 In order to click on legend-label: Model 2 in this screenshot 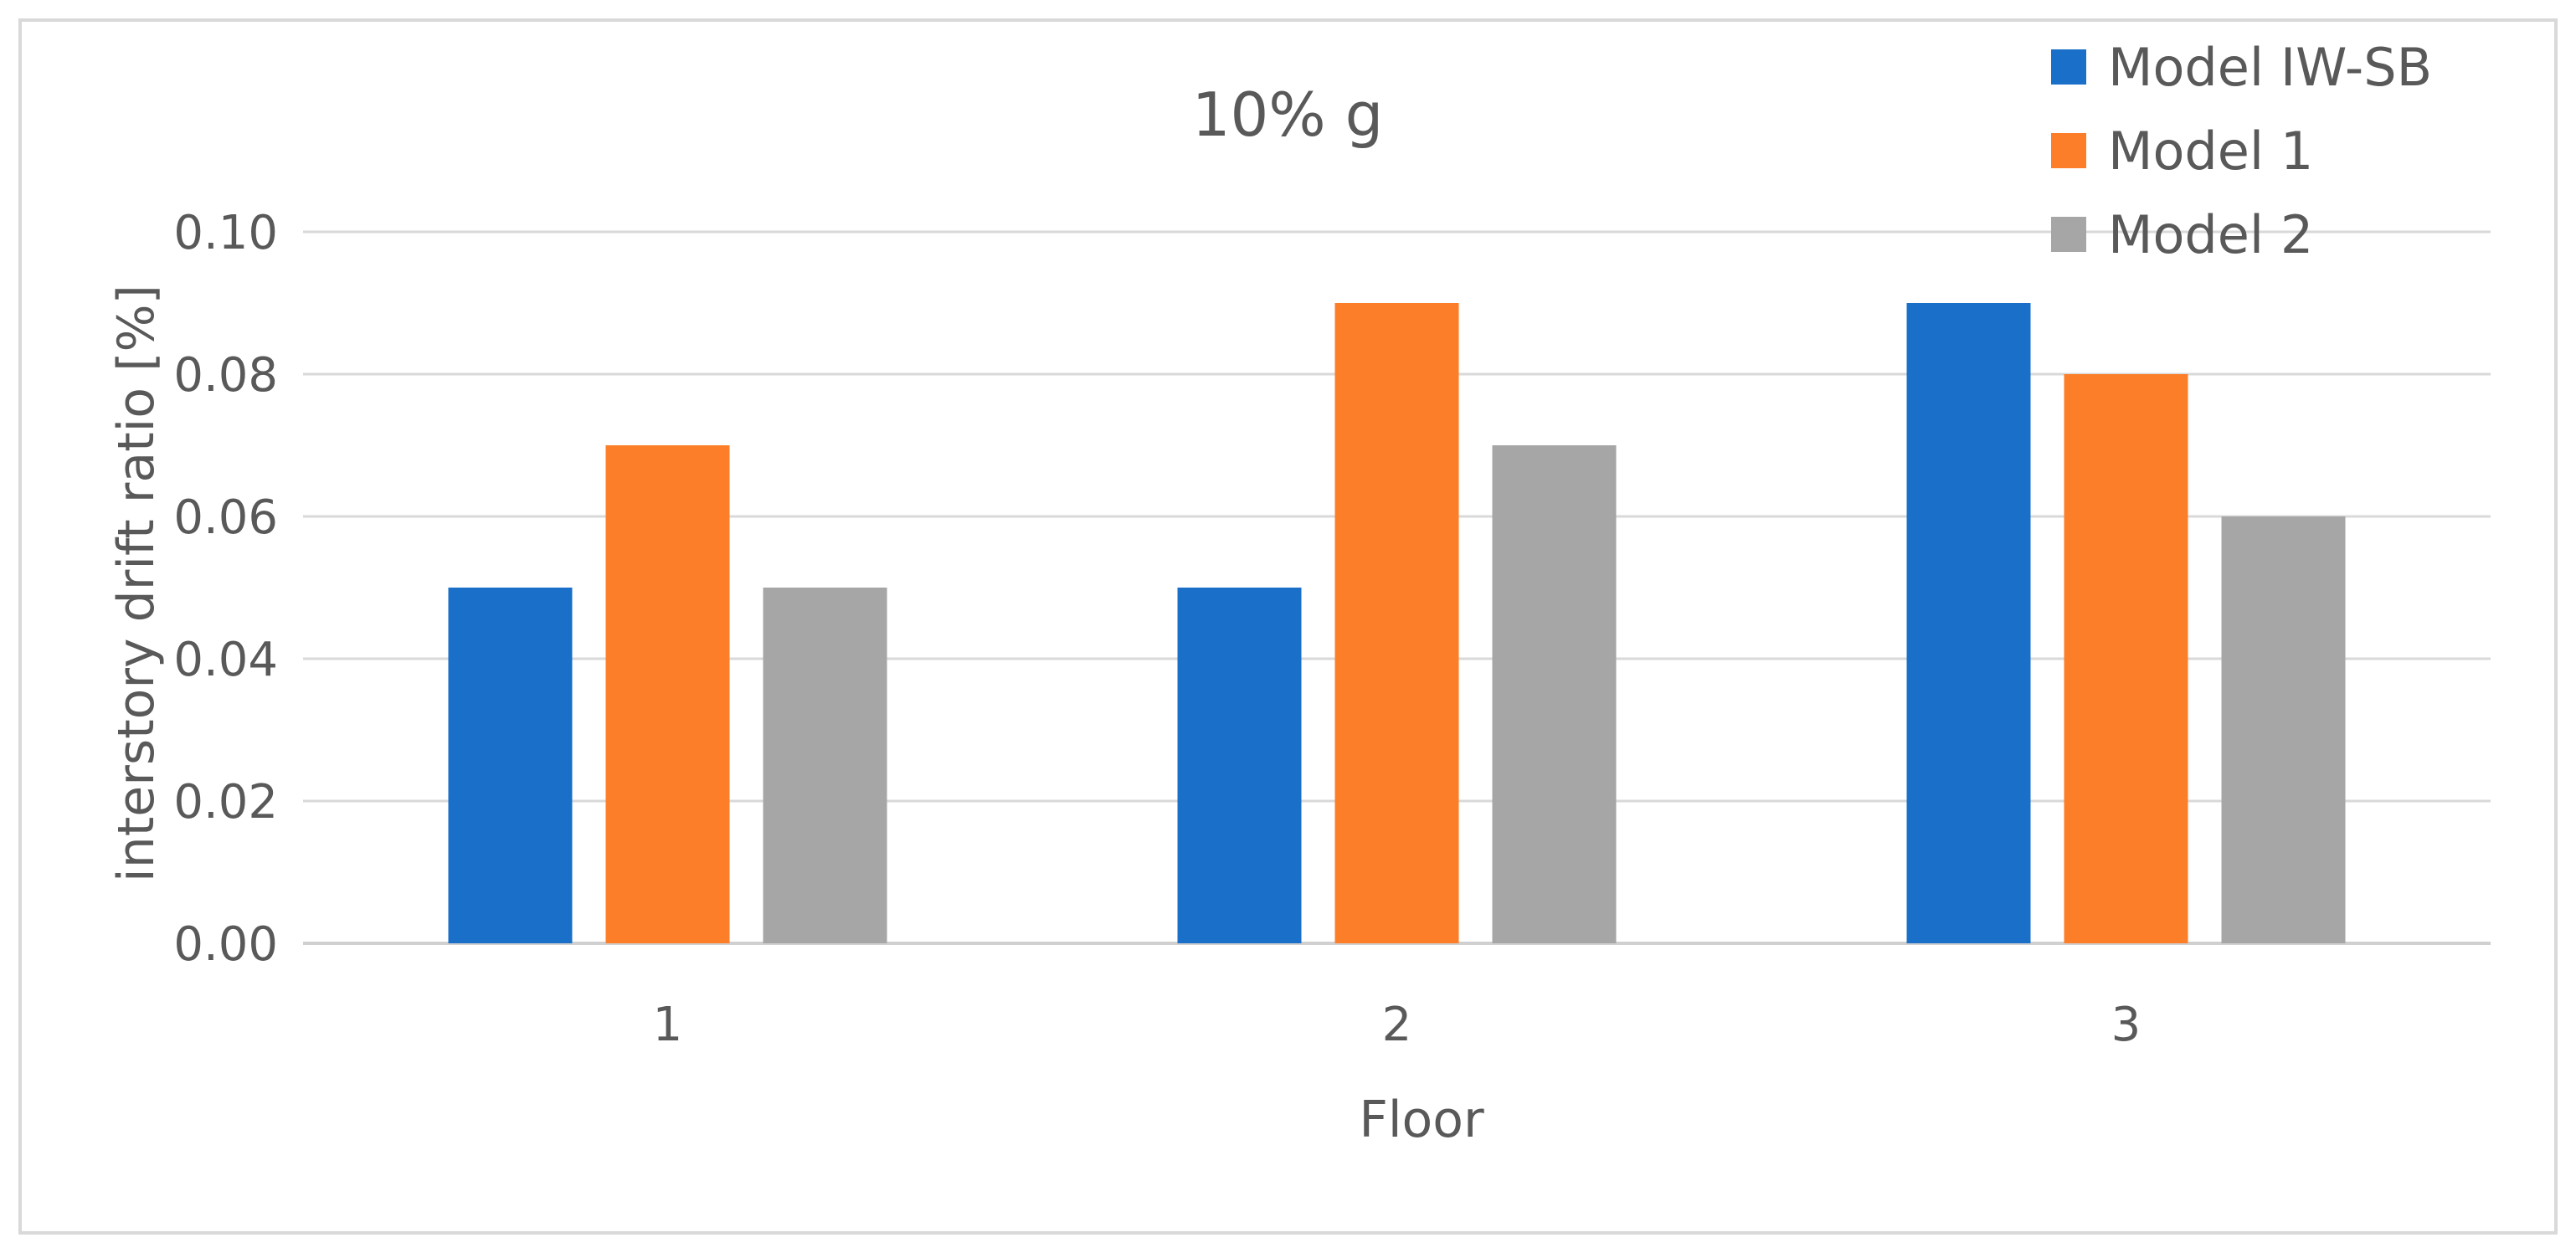, I will do `click(2211, 234)`.